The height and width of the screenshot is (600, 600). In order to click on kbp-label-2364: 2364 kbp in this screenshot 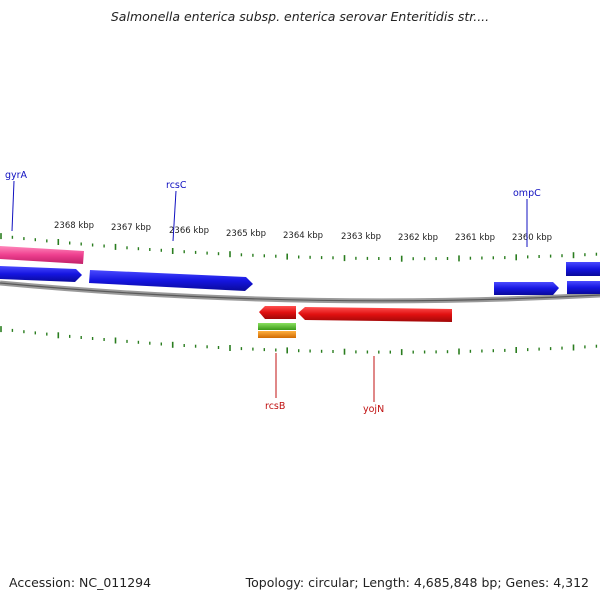, I will do `click(303, 236)`.